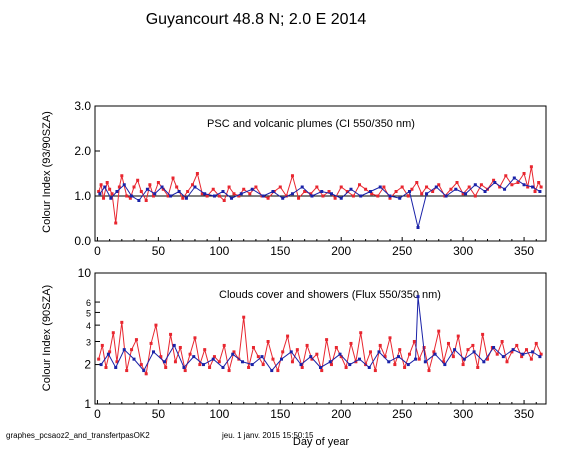 This screenshot has height=455, width=580. Describe the element at coordinates (402, 251) in the screenshot. I see `x-tick-label: 250` at that location.